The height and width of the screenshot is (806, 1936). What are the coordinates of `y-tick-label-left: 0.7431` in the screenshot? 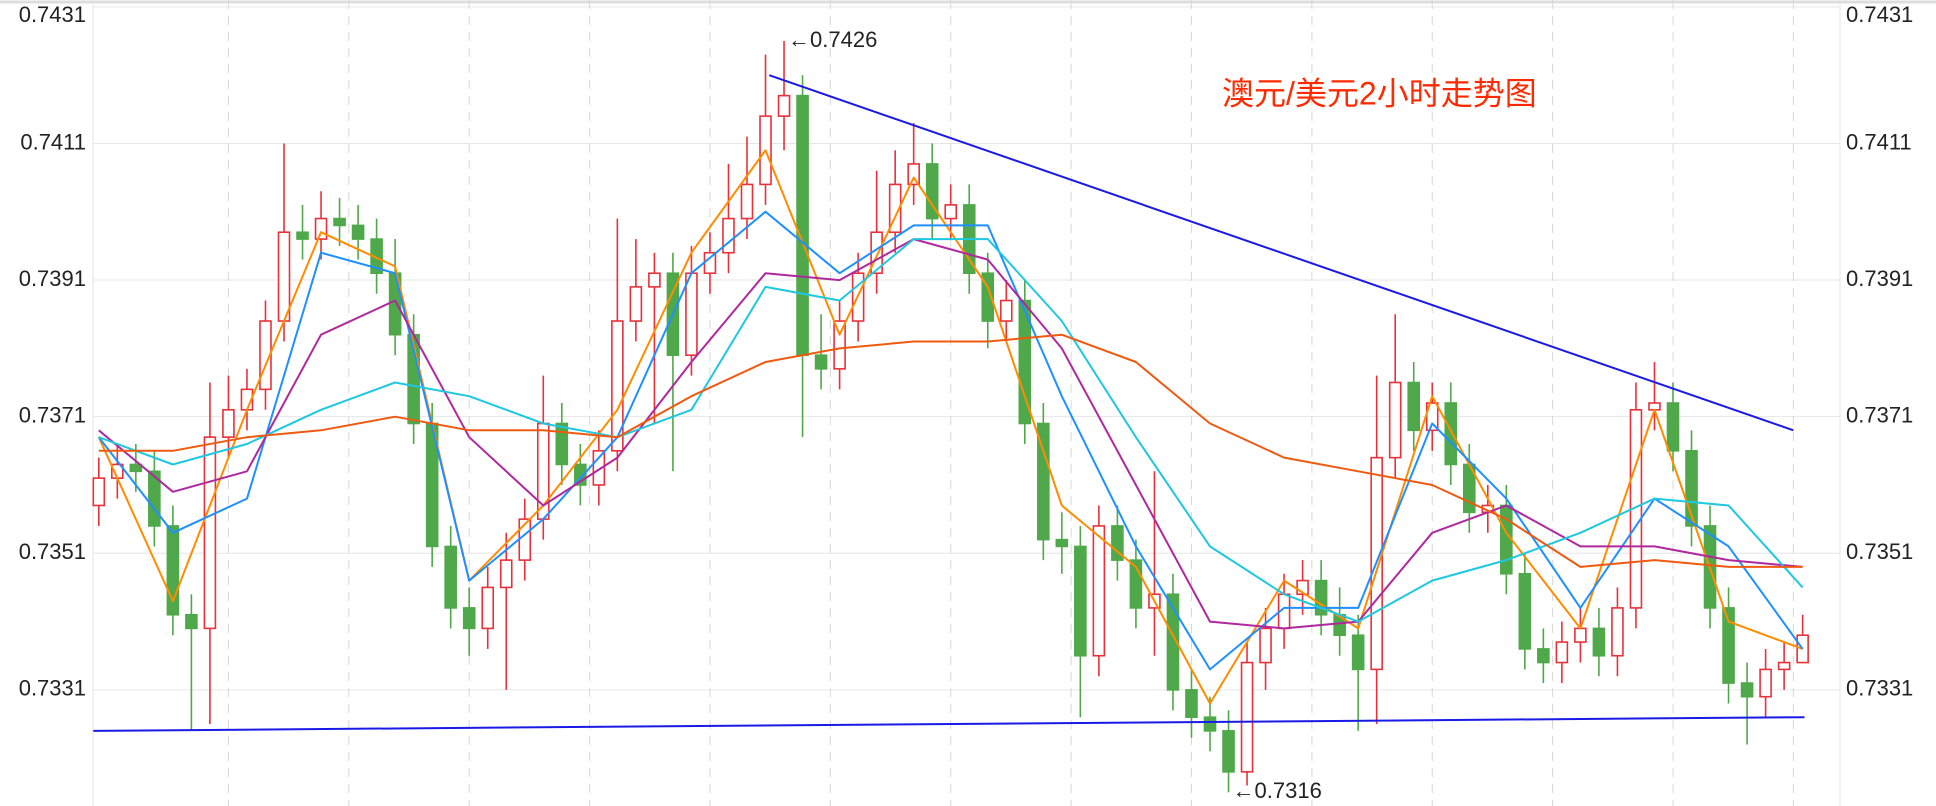 It's located at (52, 14).